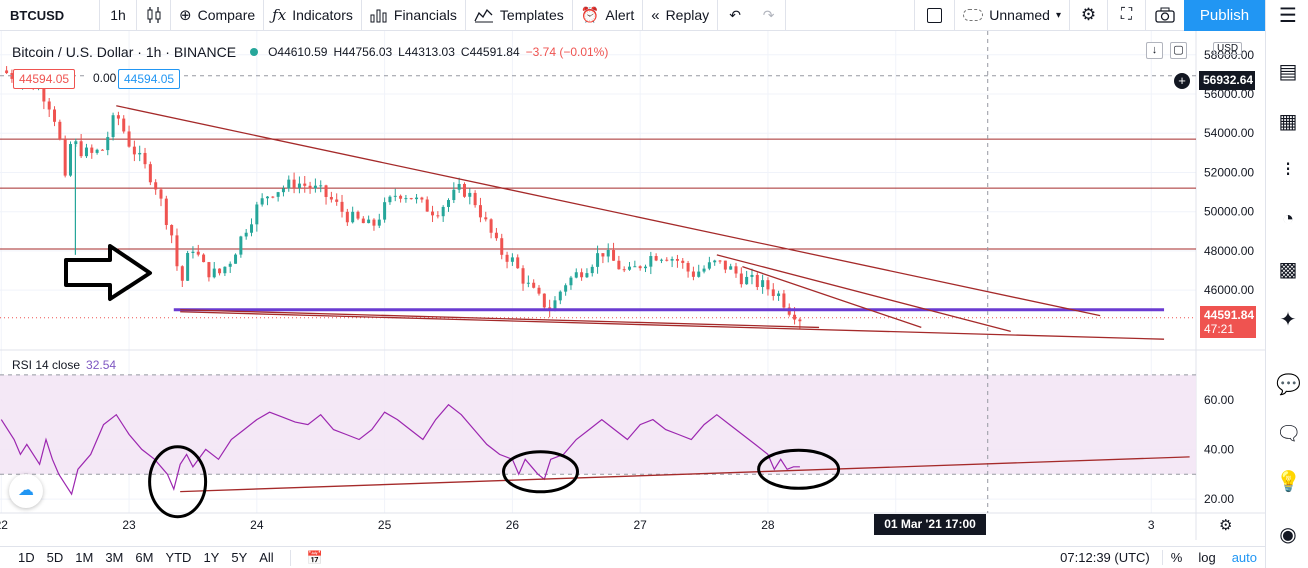 The height and width of the screenshot is (568, 1308). What do you see at coordinates (84, 557) in the screenshot?
I see `range-1m: 1M` at bounding box center [84, 557].